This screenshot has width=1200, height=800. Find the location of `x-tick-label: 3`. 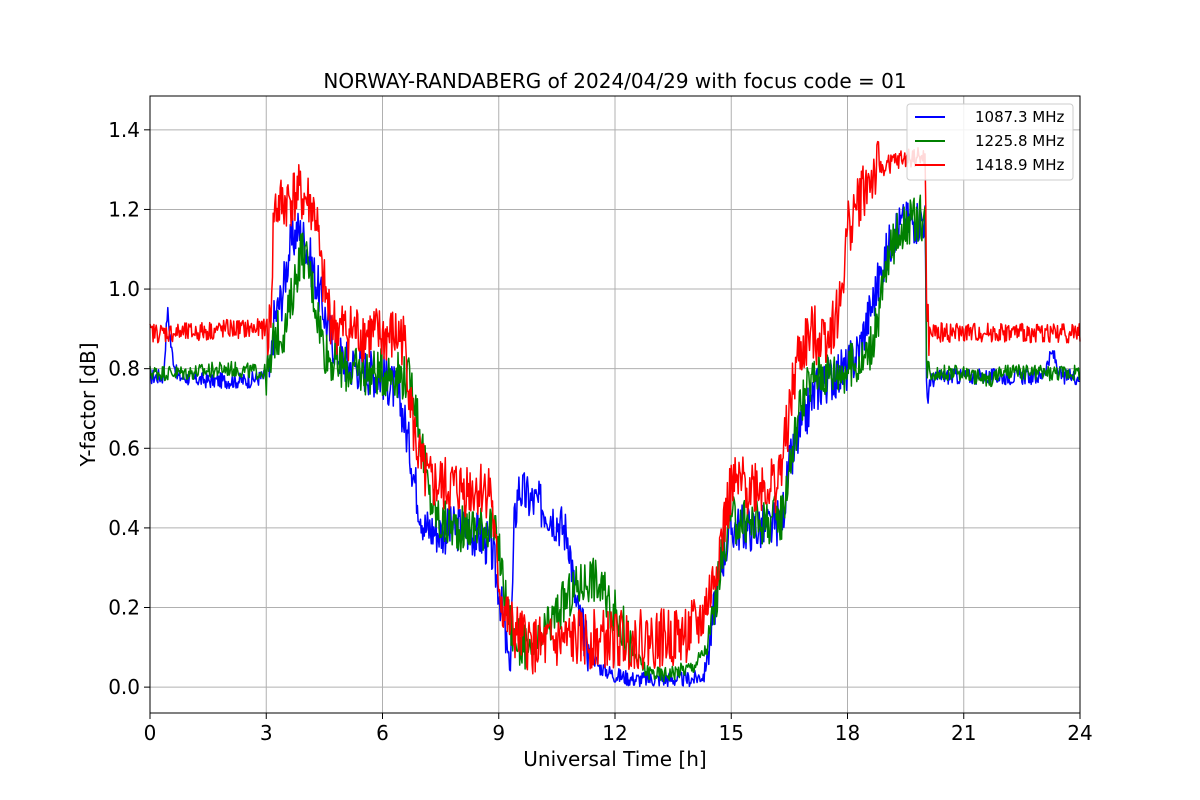

x-tick-label: 3 is located at coordinates (266, 733).